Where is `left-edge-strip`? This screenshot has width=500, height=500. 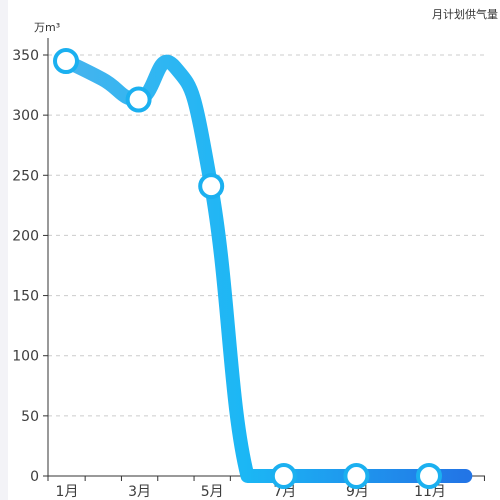
left-edge-strip is located at coordinates (4, 250).